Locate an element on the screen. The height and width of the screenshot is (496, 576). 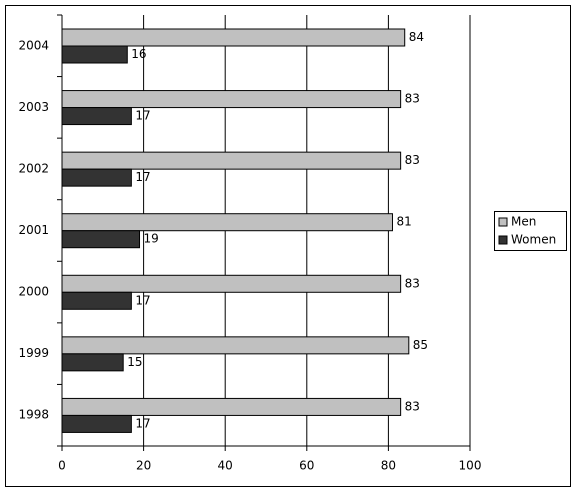
x-tick-label: 20 is located at coordinates (143, 466).